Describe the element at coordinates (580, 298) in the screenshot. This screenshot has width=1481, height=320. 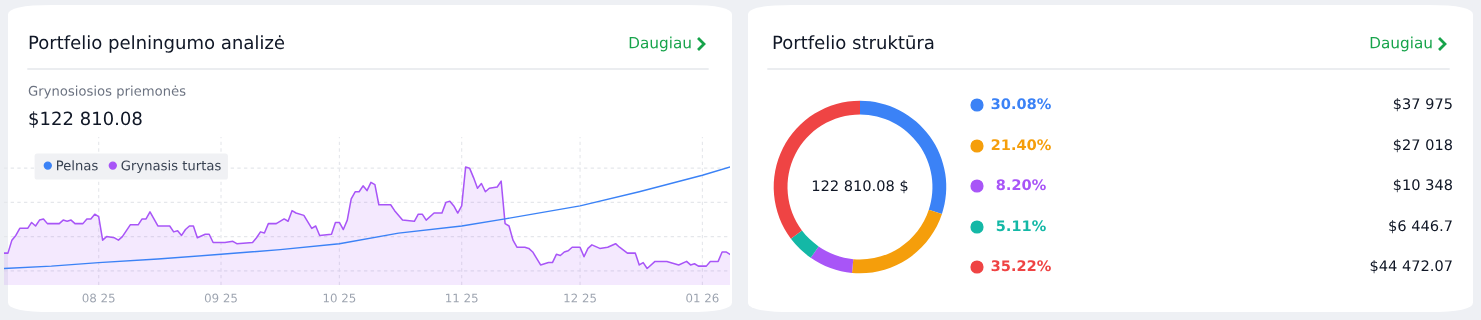
I see `x-tick-label: 12 25` at that location.